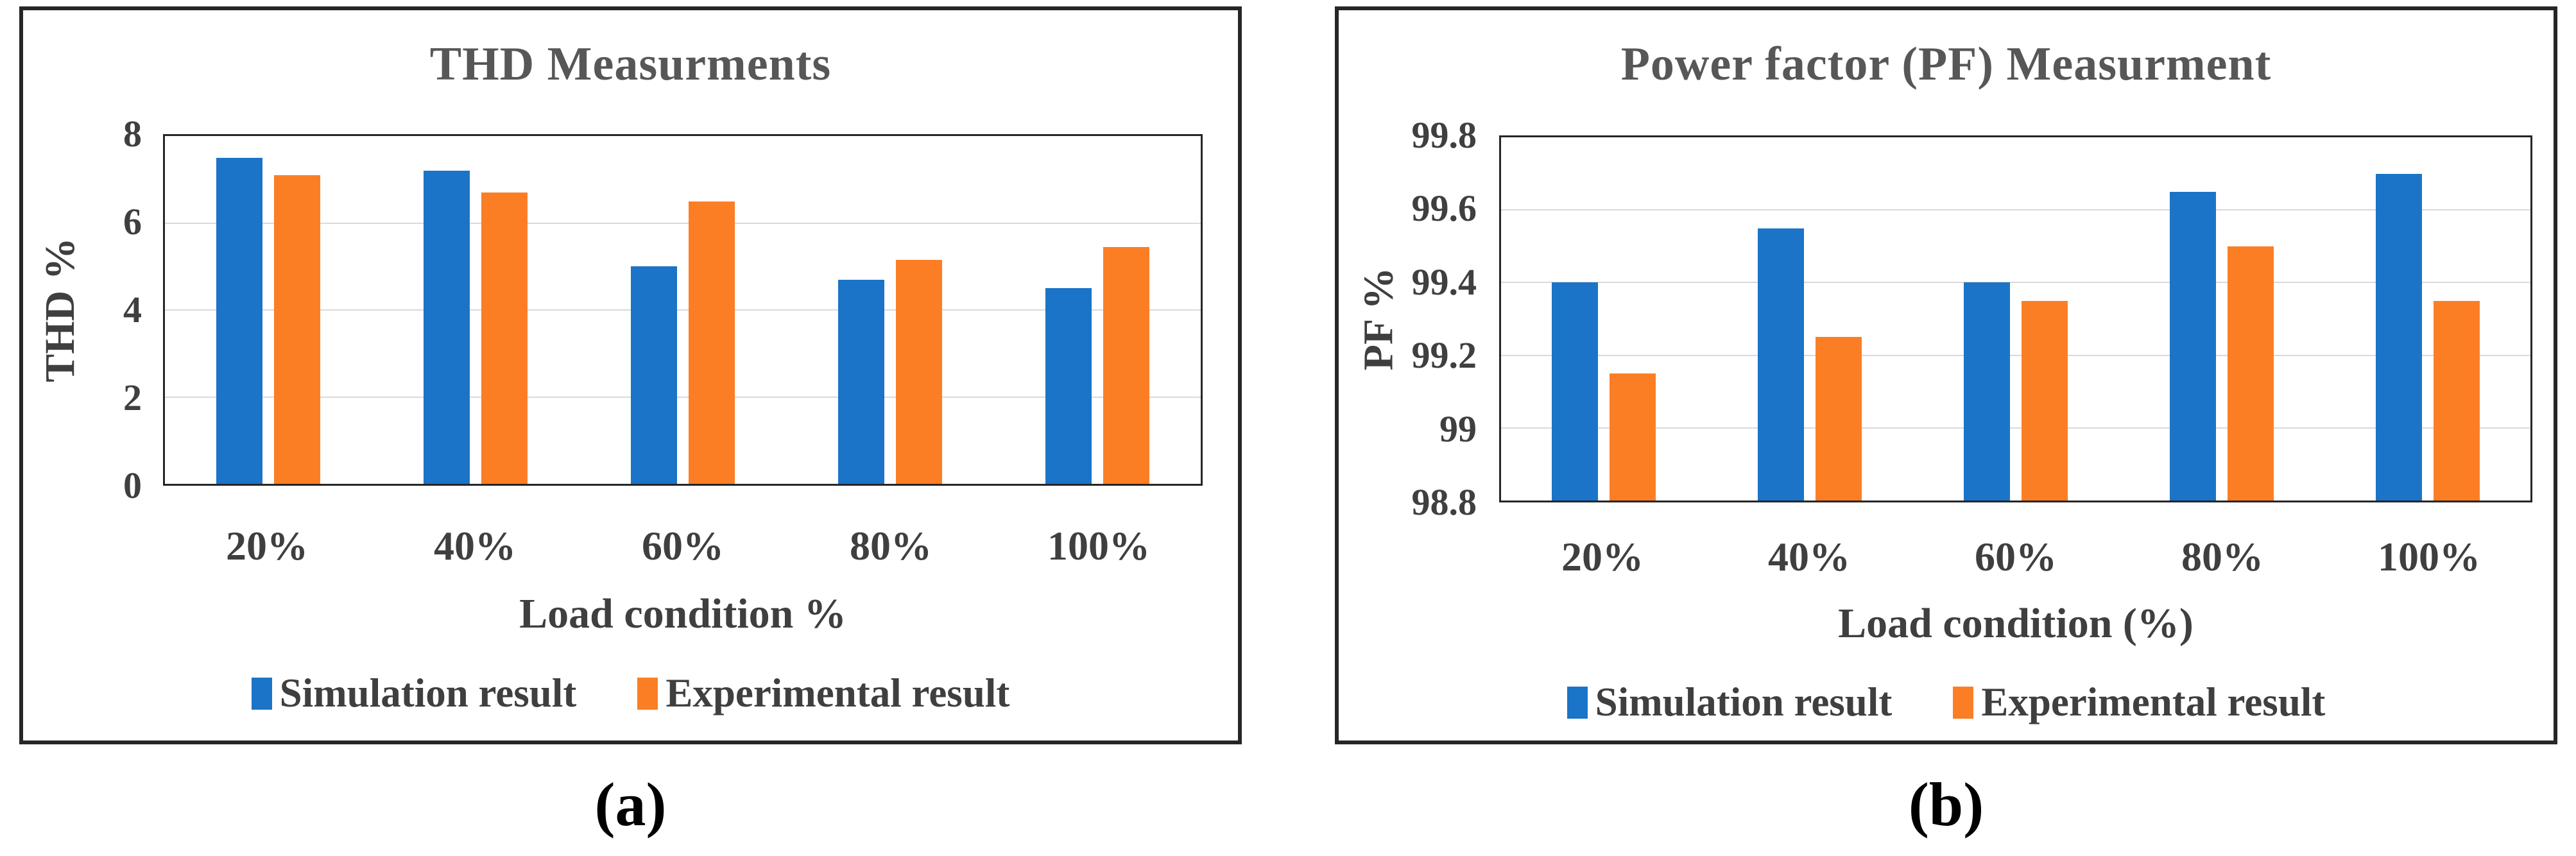 The image size is (2576, 856). What do you see at coordinates (1946, 64) in the screenshot?
I see `chart-title: Power factor (PF) Measurment` at bounding box center [1946, 64].